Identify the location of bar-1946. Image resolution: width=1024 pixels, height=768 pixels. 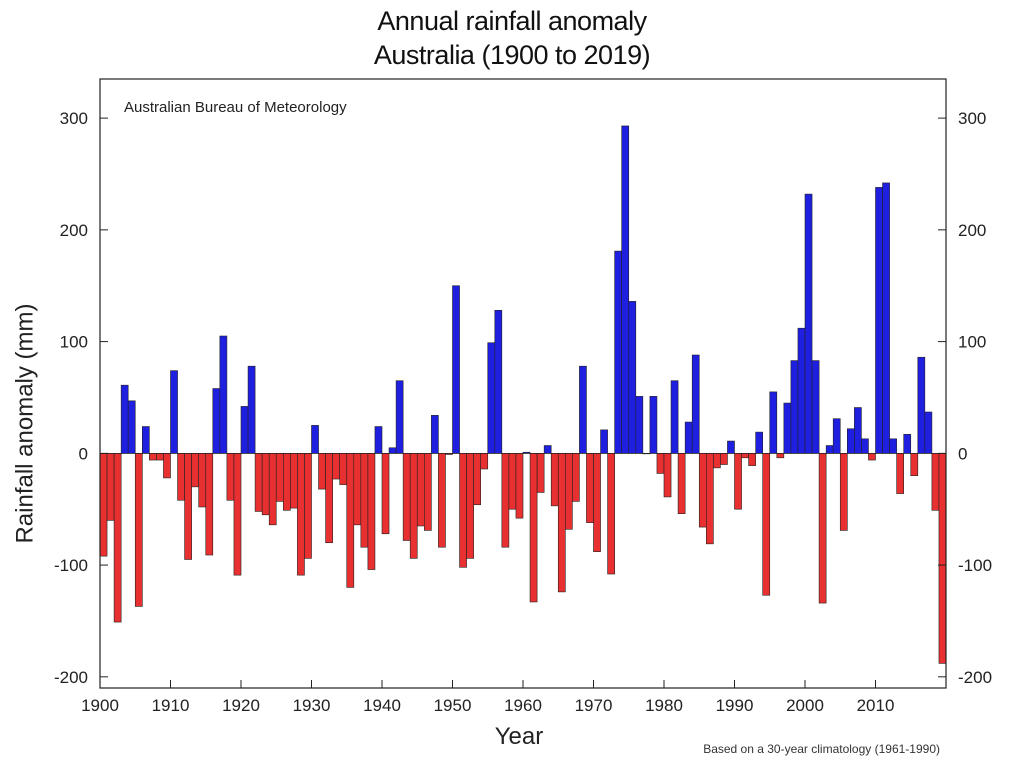
(427, 492).